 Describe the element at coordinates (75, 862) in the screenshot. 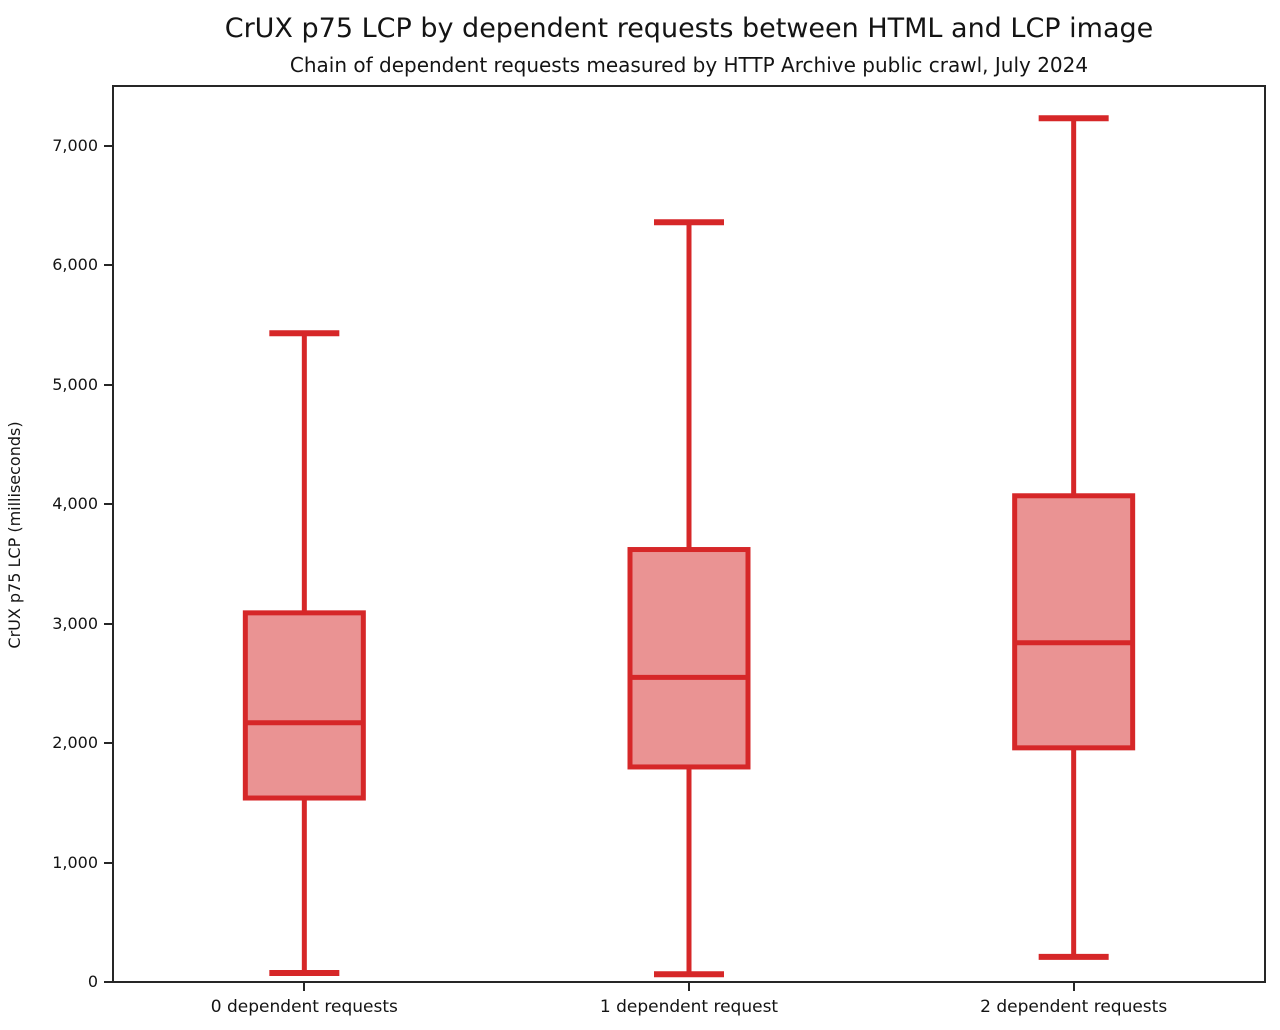

I see `y-tick-label: 1,000` at that location.